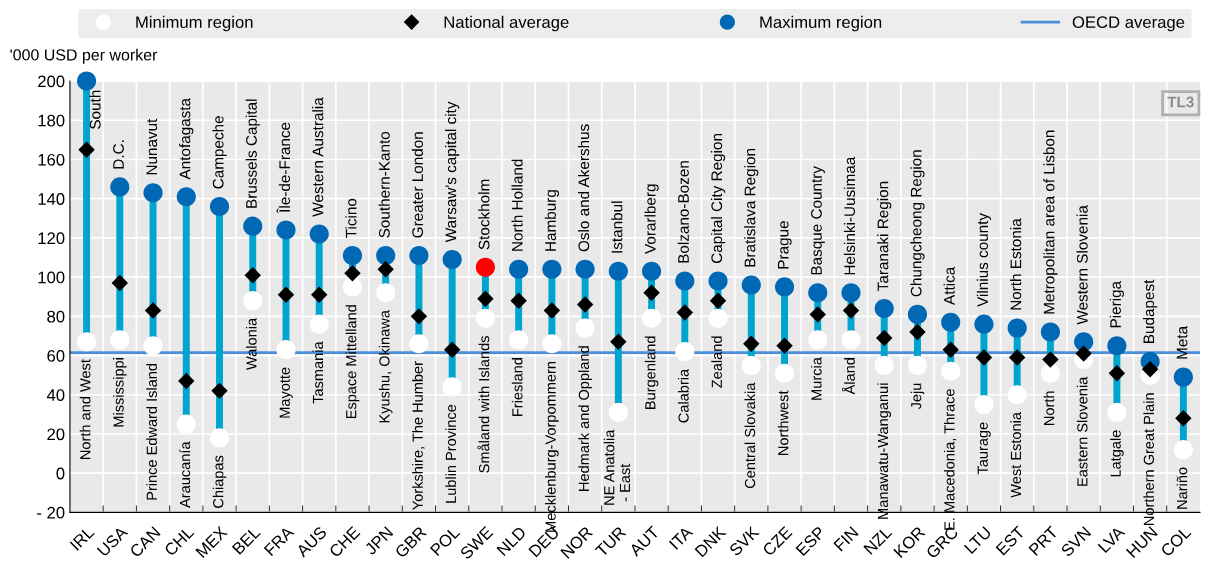 Image resolution: width=1206 pixels, height=579 pixels. Describe the element at coordinates (484, 214) in the screenshot. I see `data-label: Stockholm` at that location.